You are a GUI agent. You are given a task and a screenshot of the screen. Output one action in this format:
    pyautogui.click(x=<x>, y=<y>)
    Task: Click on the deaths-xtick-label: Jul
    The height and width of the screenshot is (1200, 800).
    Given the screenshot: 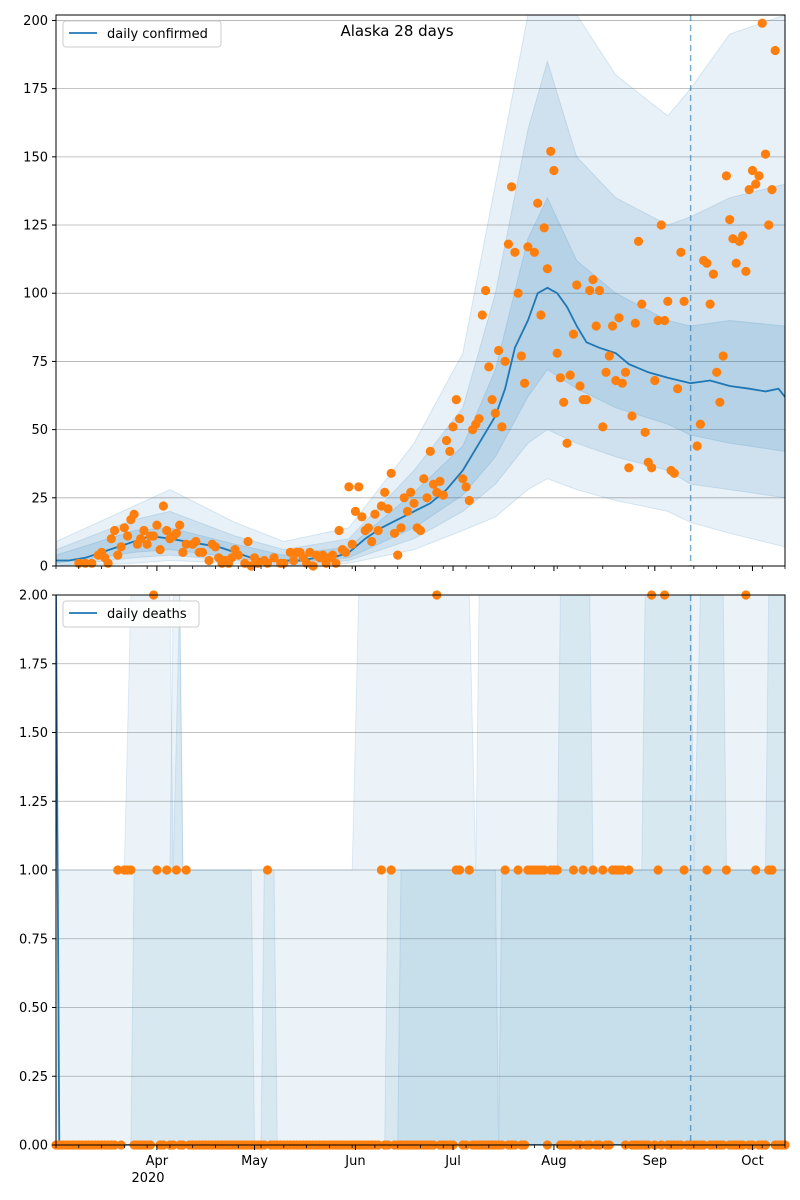 What is the action you would take?
    pyautogui.click(x=452, y=1161)
    